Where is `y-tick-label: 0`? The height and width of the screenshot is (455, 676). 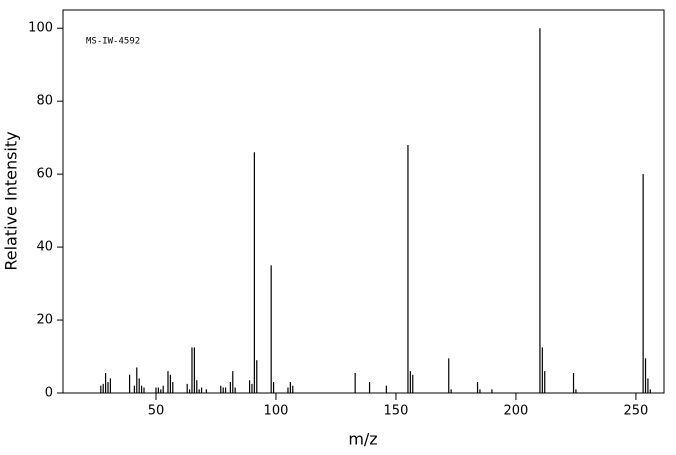 y-tick-label: 0 is located at coordinates (49, 393).